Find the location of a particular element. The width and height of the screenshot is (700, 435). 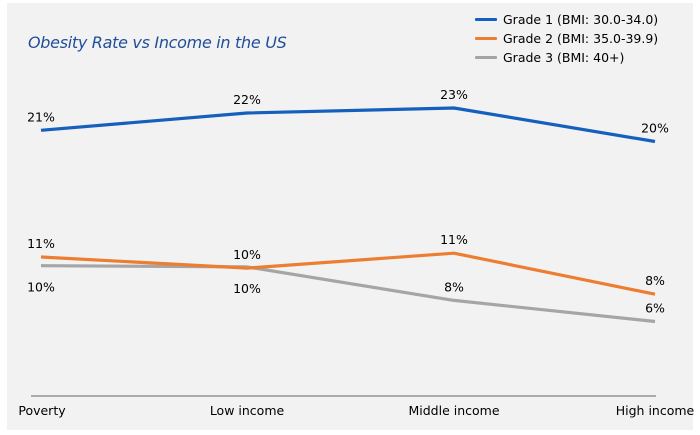

x-tick-label: Poverty is located at coordinates (42, 410).